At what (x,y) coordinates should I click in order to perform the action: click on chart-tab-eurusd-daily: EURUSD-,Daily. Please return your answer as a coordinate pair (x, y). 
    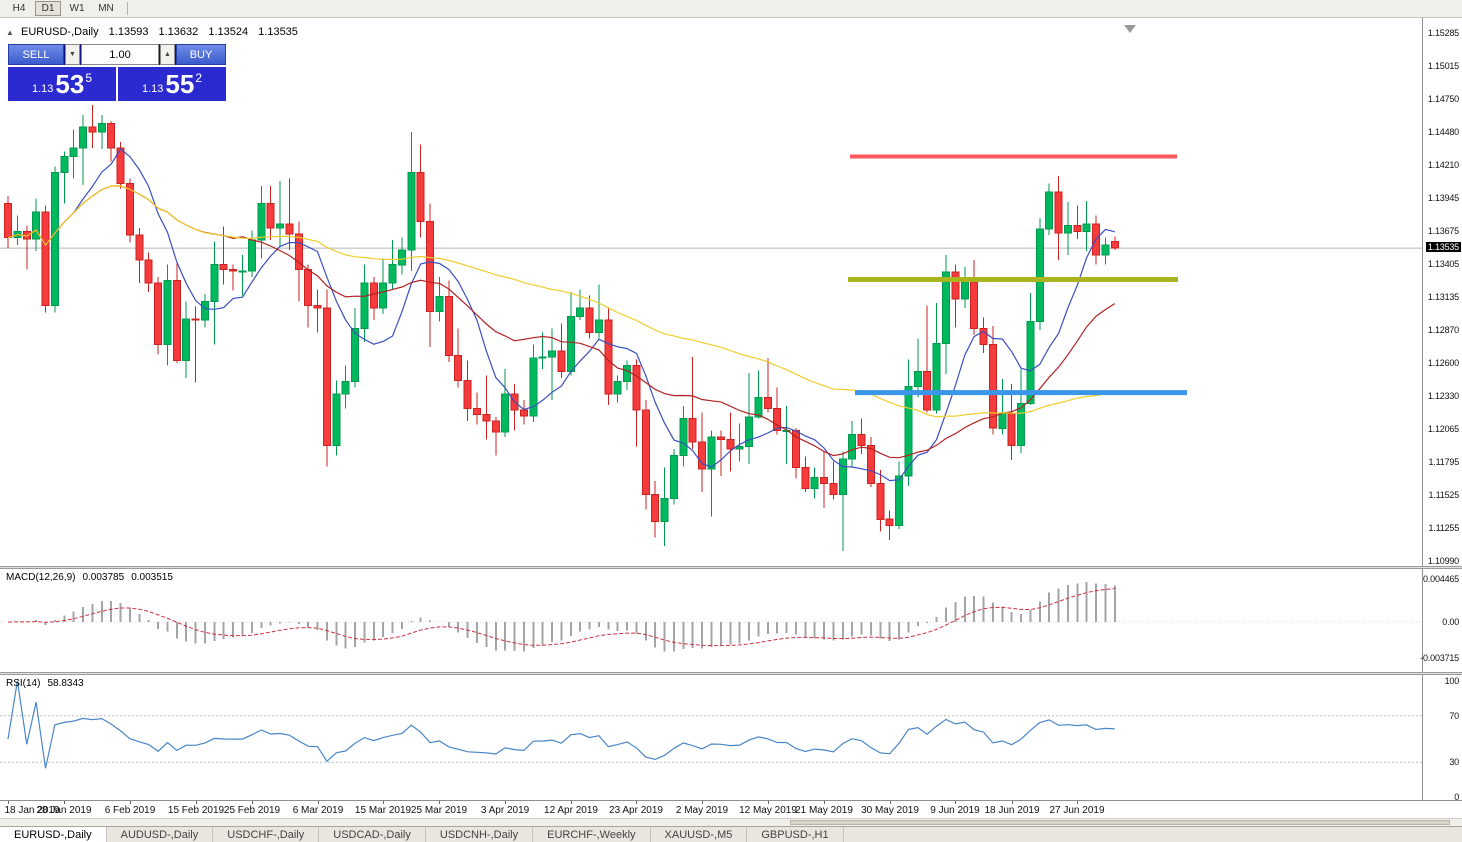
    Looking at the image, I should click on (53, 834).